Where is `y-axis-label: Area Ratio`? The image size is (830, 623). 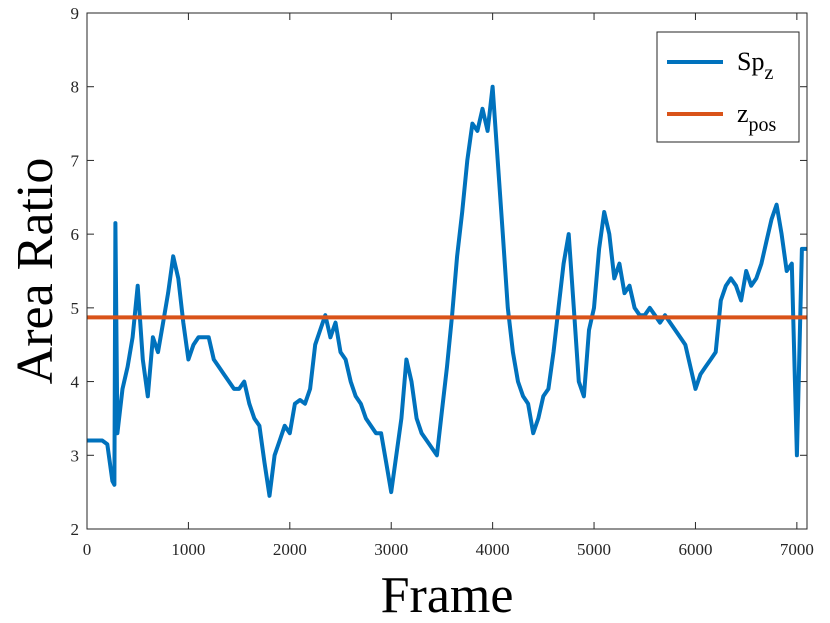 y-axis-label: Area Ratio is located at coordinates (35, 271).